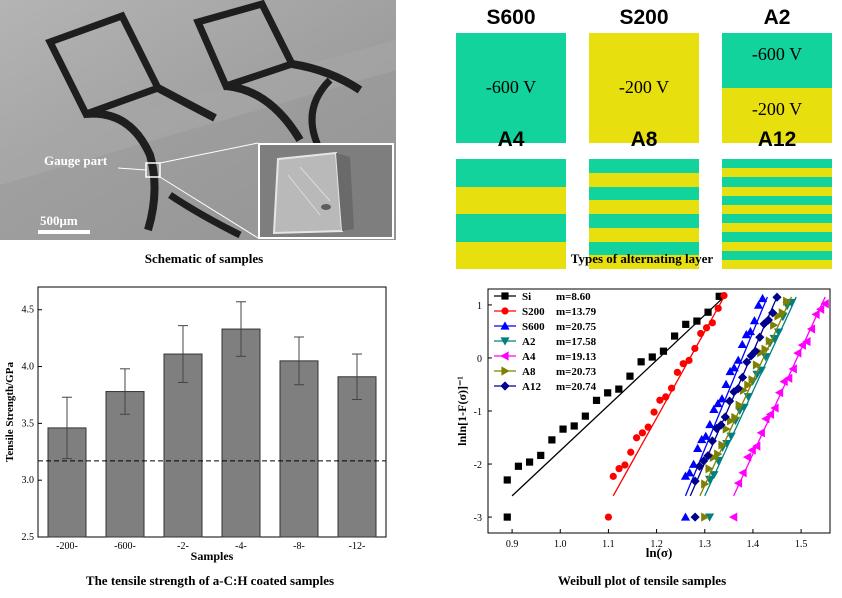 Image resolution: width=842 pixels, height=598 pixels. I want to click on legend-name-a4: A4, so click(529, 357).